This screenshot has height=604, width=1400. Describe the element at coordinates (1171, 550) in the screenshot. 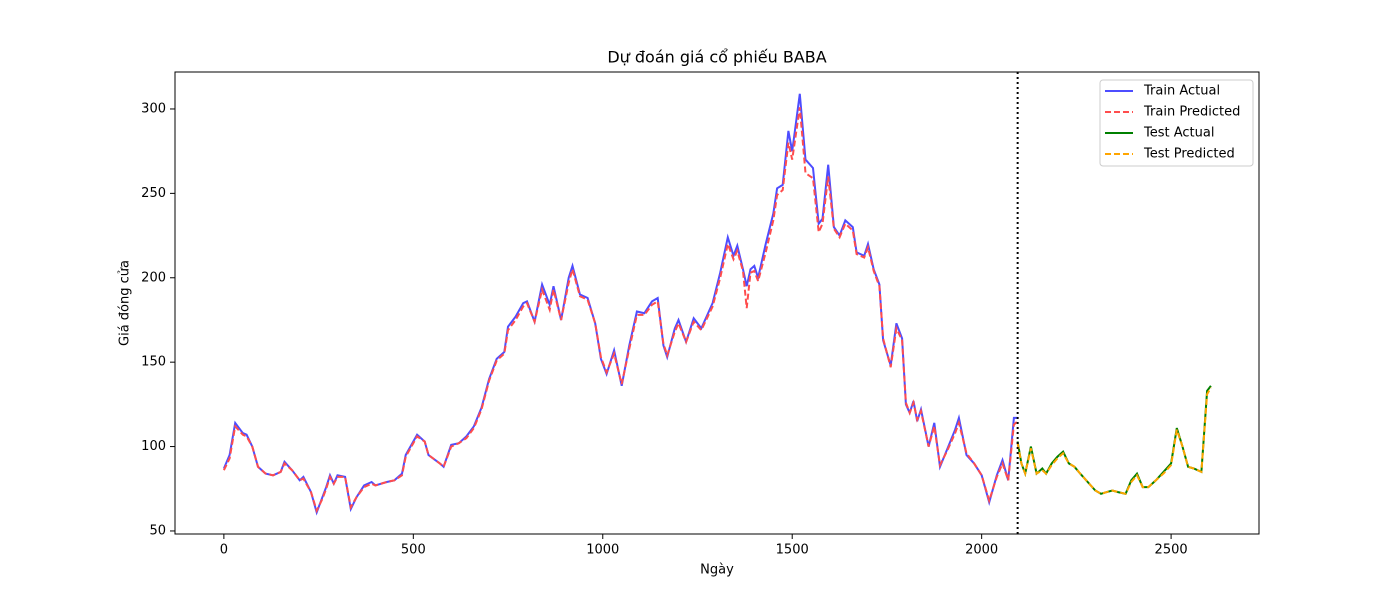

I see `x-tick-label: 2500` at that location.